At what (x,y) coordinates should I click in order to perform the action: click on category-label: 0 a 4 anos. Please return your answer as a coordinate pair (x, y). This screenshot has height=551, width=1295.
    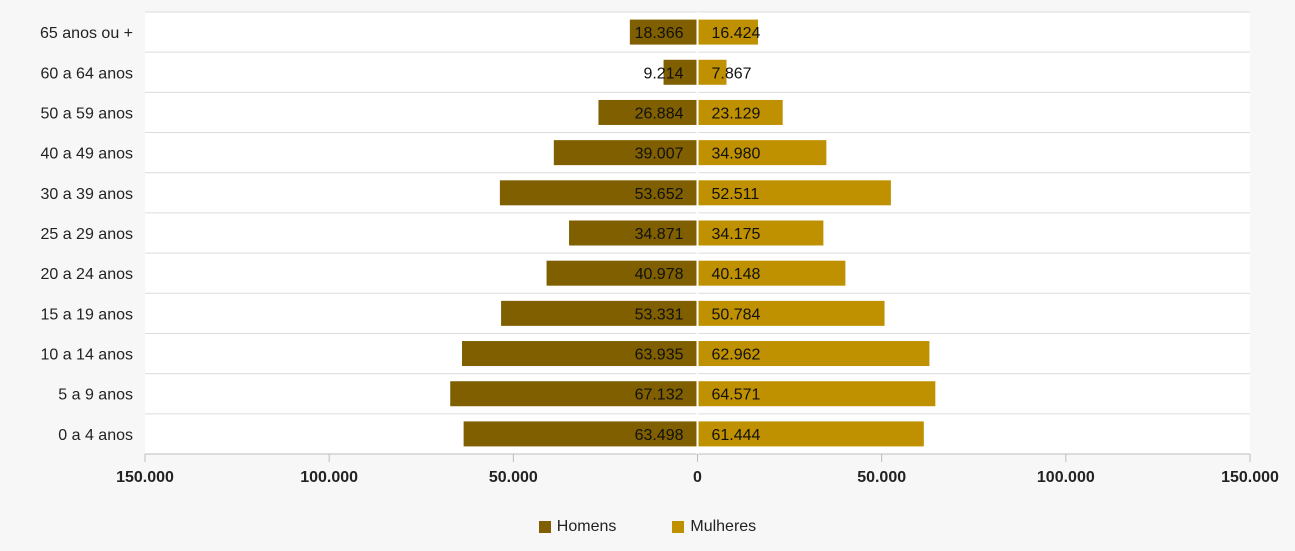
    Looking at the image, I should click on (95, 435).